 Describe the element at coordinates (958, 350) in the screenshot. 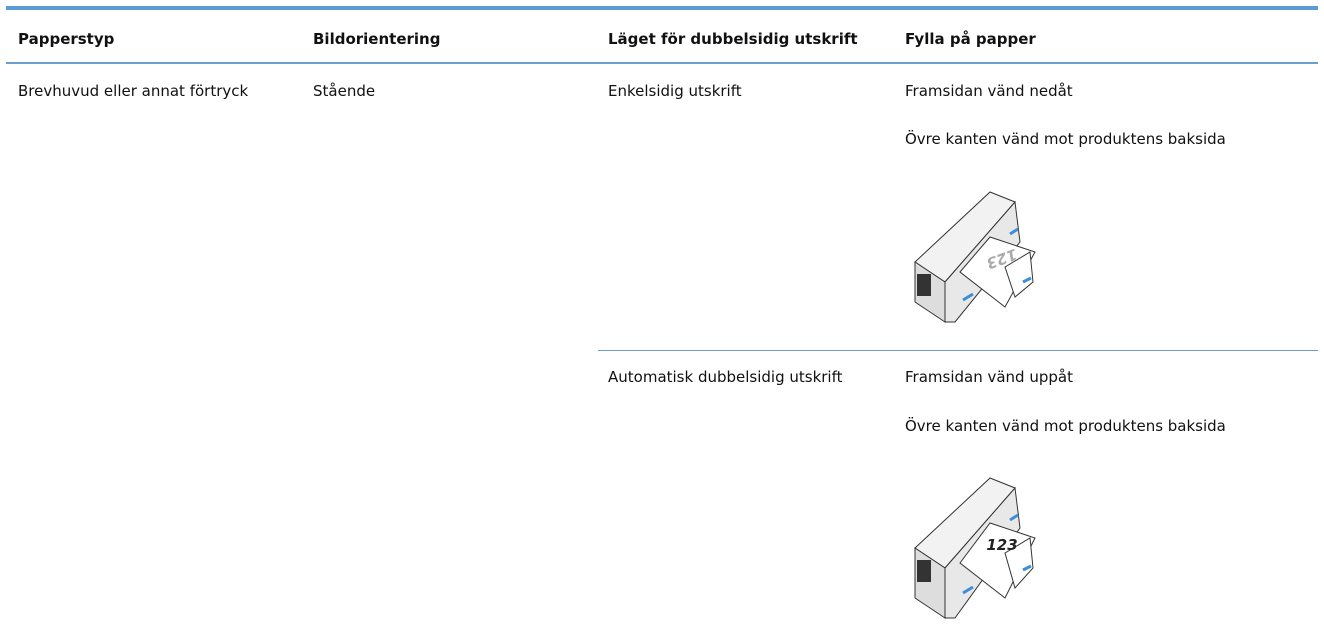

I see `row-rule` at that location.